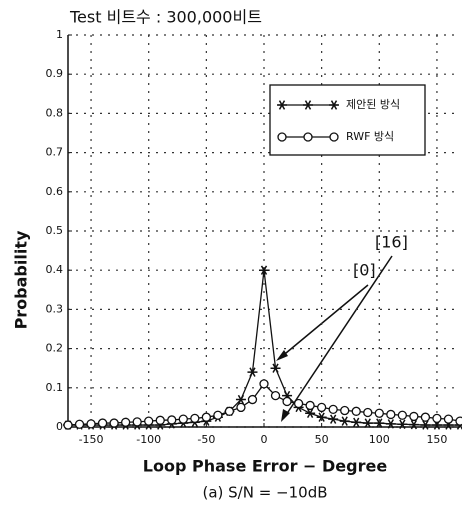 The image size is (462, 532). Describe the element at coordinates (206, 439) in the screenshot. I see `x-tick-label: -50` at that location.